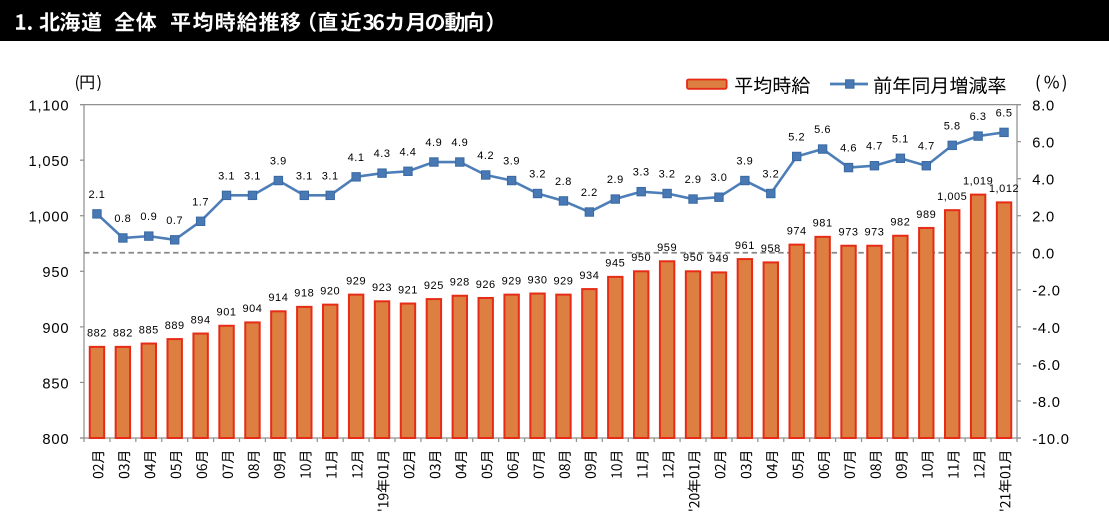 This screenshot has height=521, width=1109. I want to click on svg-text: 800, so click(55, 440).